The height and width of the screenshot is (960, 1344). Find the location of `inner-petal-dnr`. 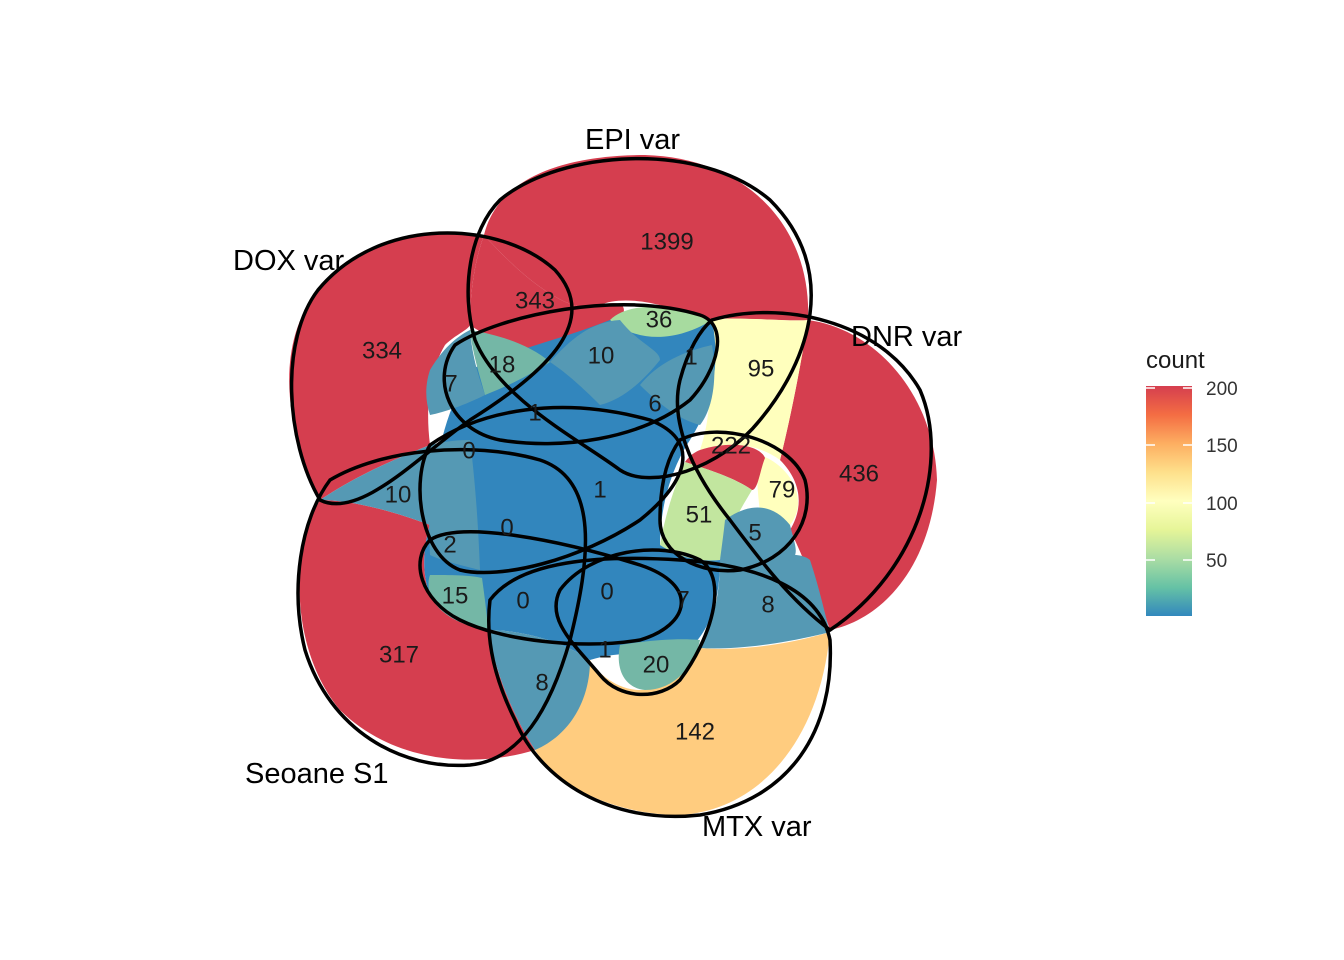

inner-petal-dnr is located at coordinates (733, 501).